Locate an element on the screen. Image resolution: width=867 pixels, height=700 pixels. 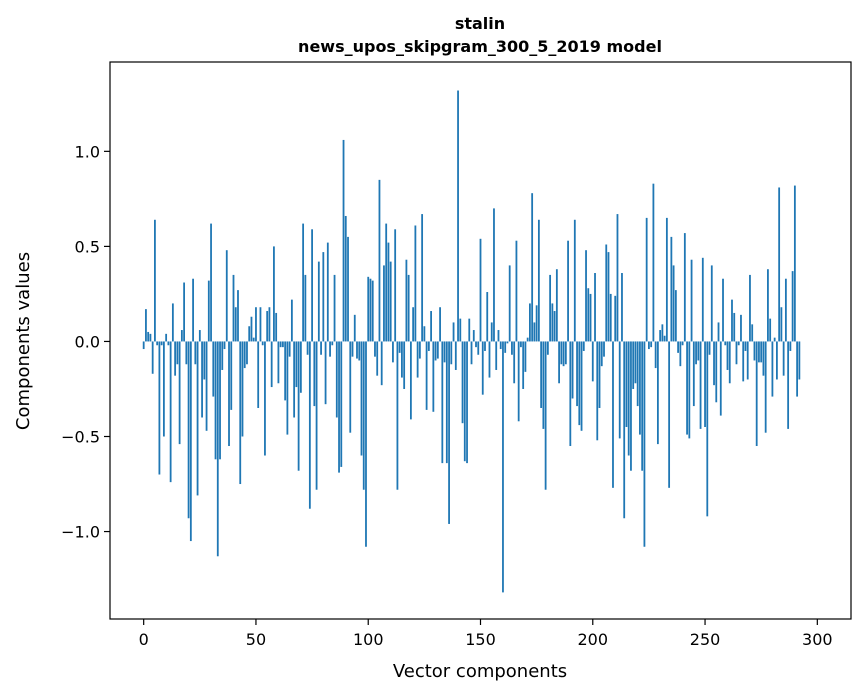
y-axis-label: Components values is located at coordinates (23, 341).